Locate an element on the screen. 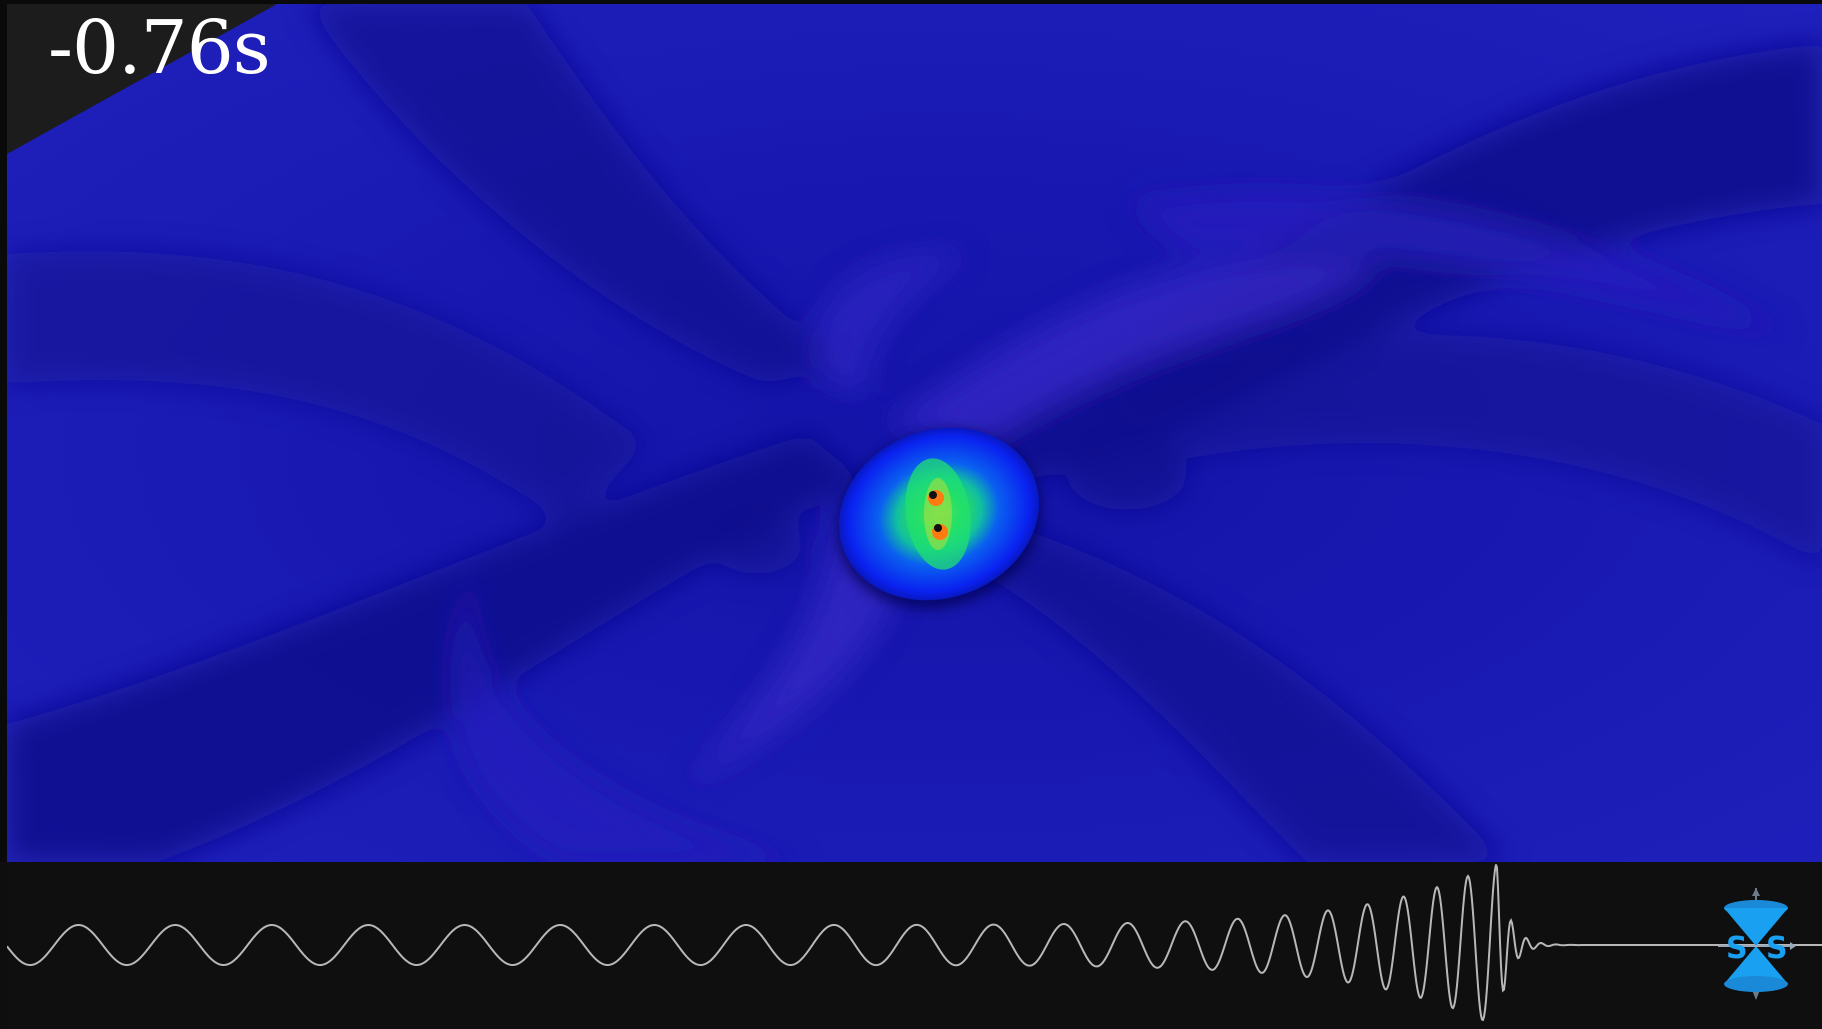  hourglass-light-cone-icon: S S is located at coordinates (1757, 944).